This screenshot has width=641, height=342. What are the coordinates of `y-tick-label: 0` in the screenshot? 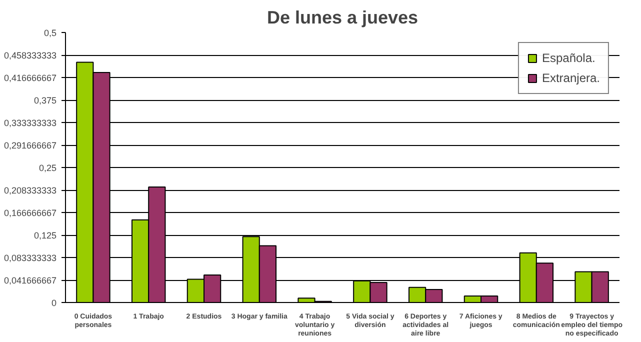 It's located at (54, 303).